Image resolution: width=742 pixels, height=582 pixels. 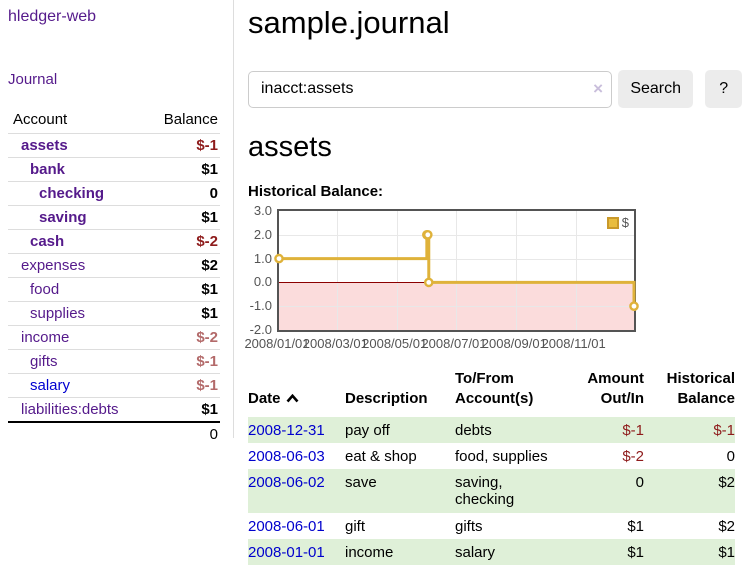 I want to click on account-row: liabilities:debts $1, so click(x=114, y=409).